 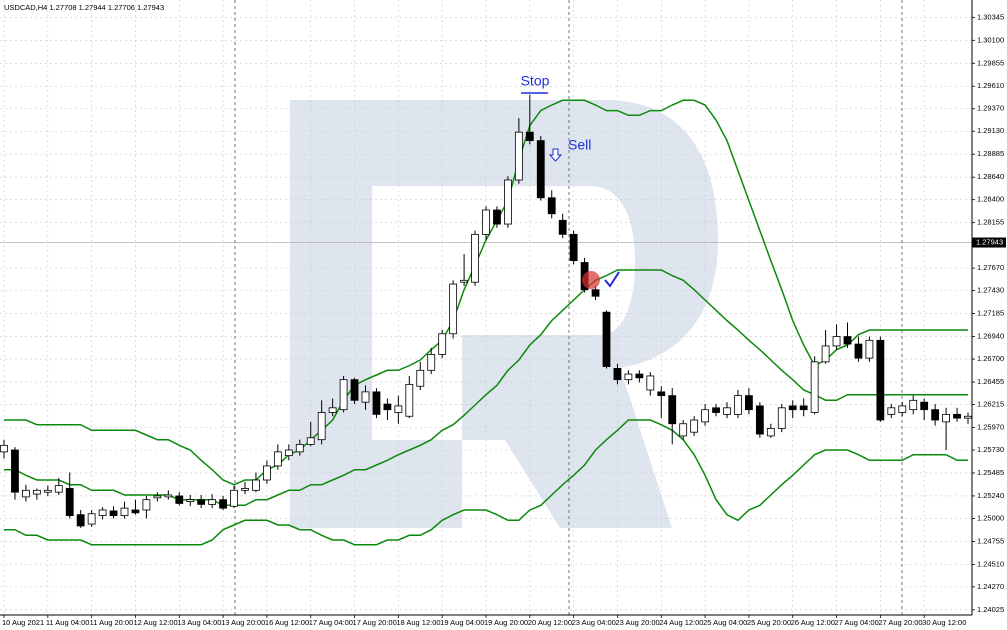 I want to click on x-tick-label: 30 Aug 12:00, so click(x=944, y=622).